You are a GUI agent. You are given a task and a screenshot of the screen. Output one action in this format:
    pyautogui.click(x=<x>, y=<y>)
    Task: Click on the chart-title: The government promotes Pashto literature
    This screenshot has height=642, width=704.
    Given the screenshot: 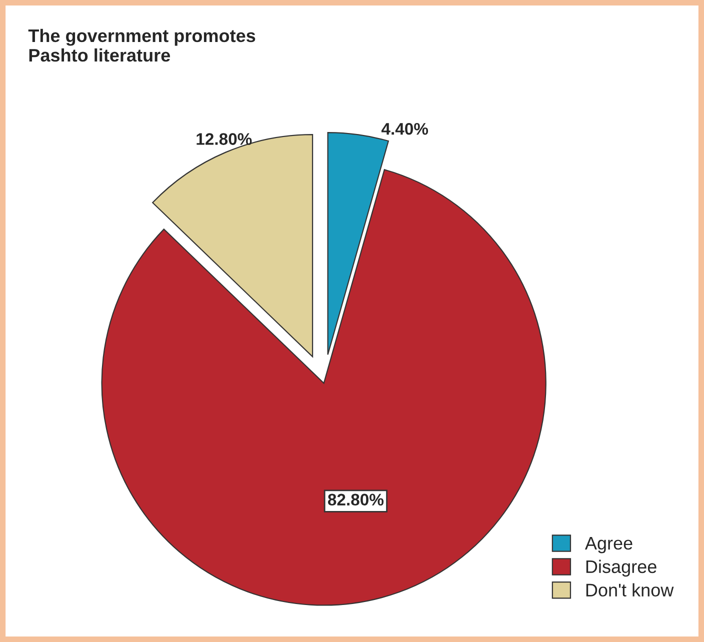 What is the action you would take?
    pyautogui.click(x=142, y=45)
    